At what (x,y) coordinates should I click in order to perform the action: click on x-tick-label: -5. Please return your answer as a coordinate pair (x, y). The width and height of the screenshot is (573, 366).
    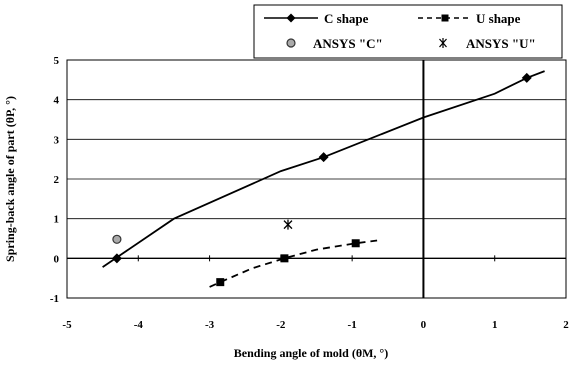
    Looking at the image, I should click on (67, 325).